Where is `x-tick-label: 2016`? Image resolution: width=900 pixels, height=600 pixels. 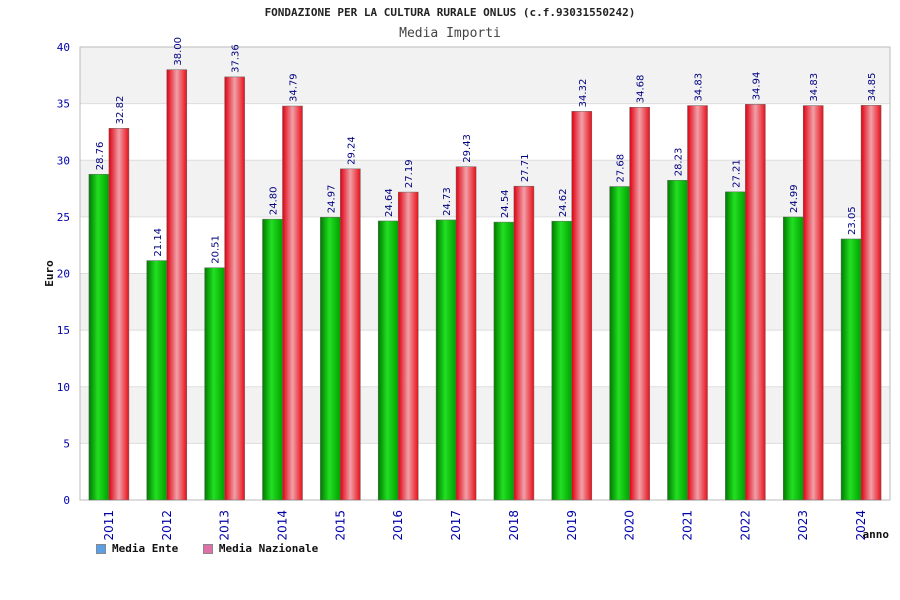 x-tick-label: 2016 is located at coordinates (398, 525).